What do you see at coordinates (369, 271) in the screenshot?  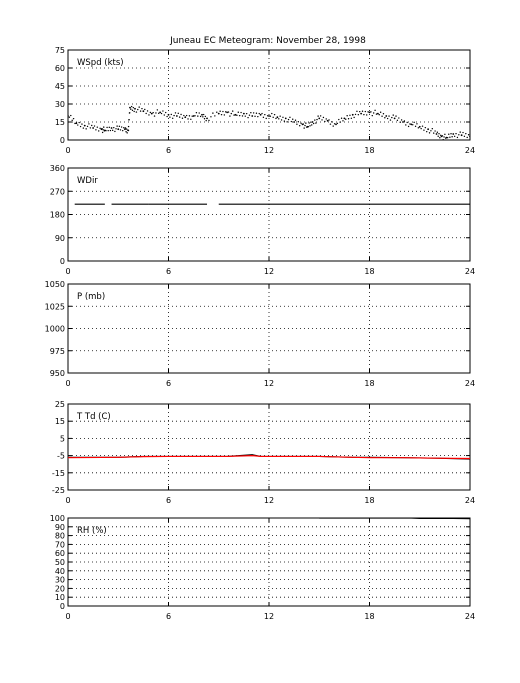 I see `x-tick-label: 18` at bounding box center [369, 271].